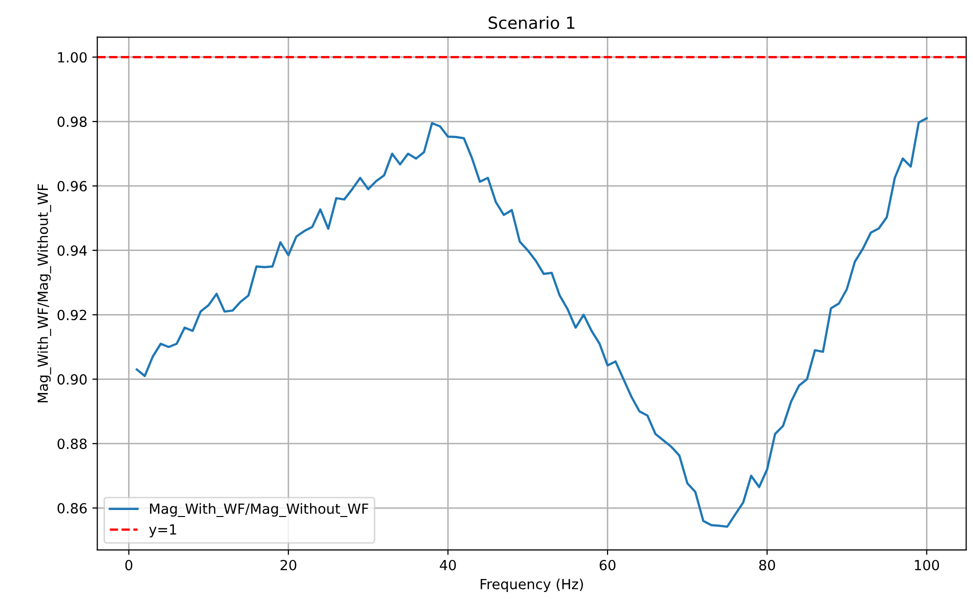 The width and height of the screenshot is (973, 599). What do you see at coordinates (72, 444) in the screenshot?
I see `y-tick-label: 0.88` at bounding box center [72, 444].